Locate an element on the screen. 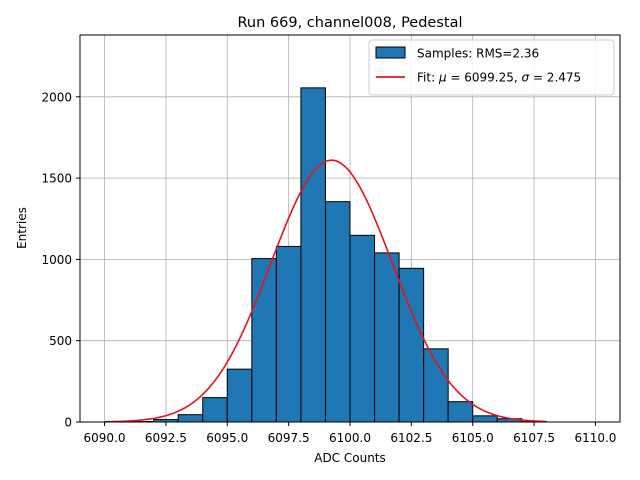 Image resolution: width=640 pixels, height=480 pixels. chart-title: Run 669, channel008, Pedestal is located at coordinates (349, 23).